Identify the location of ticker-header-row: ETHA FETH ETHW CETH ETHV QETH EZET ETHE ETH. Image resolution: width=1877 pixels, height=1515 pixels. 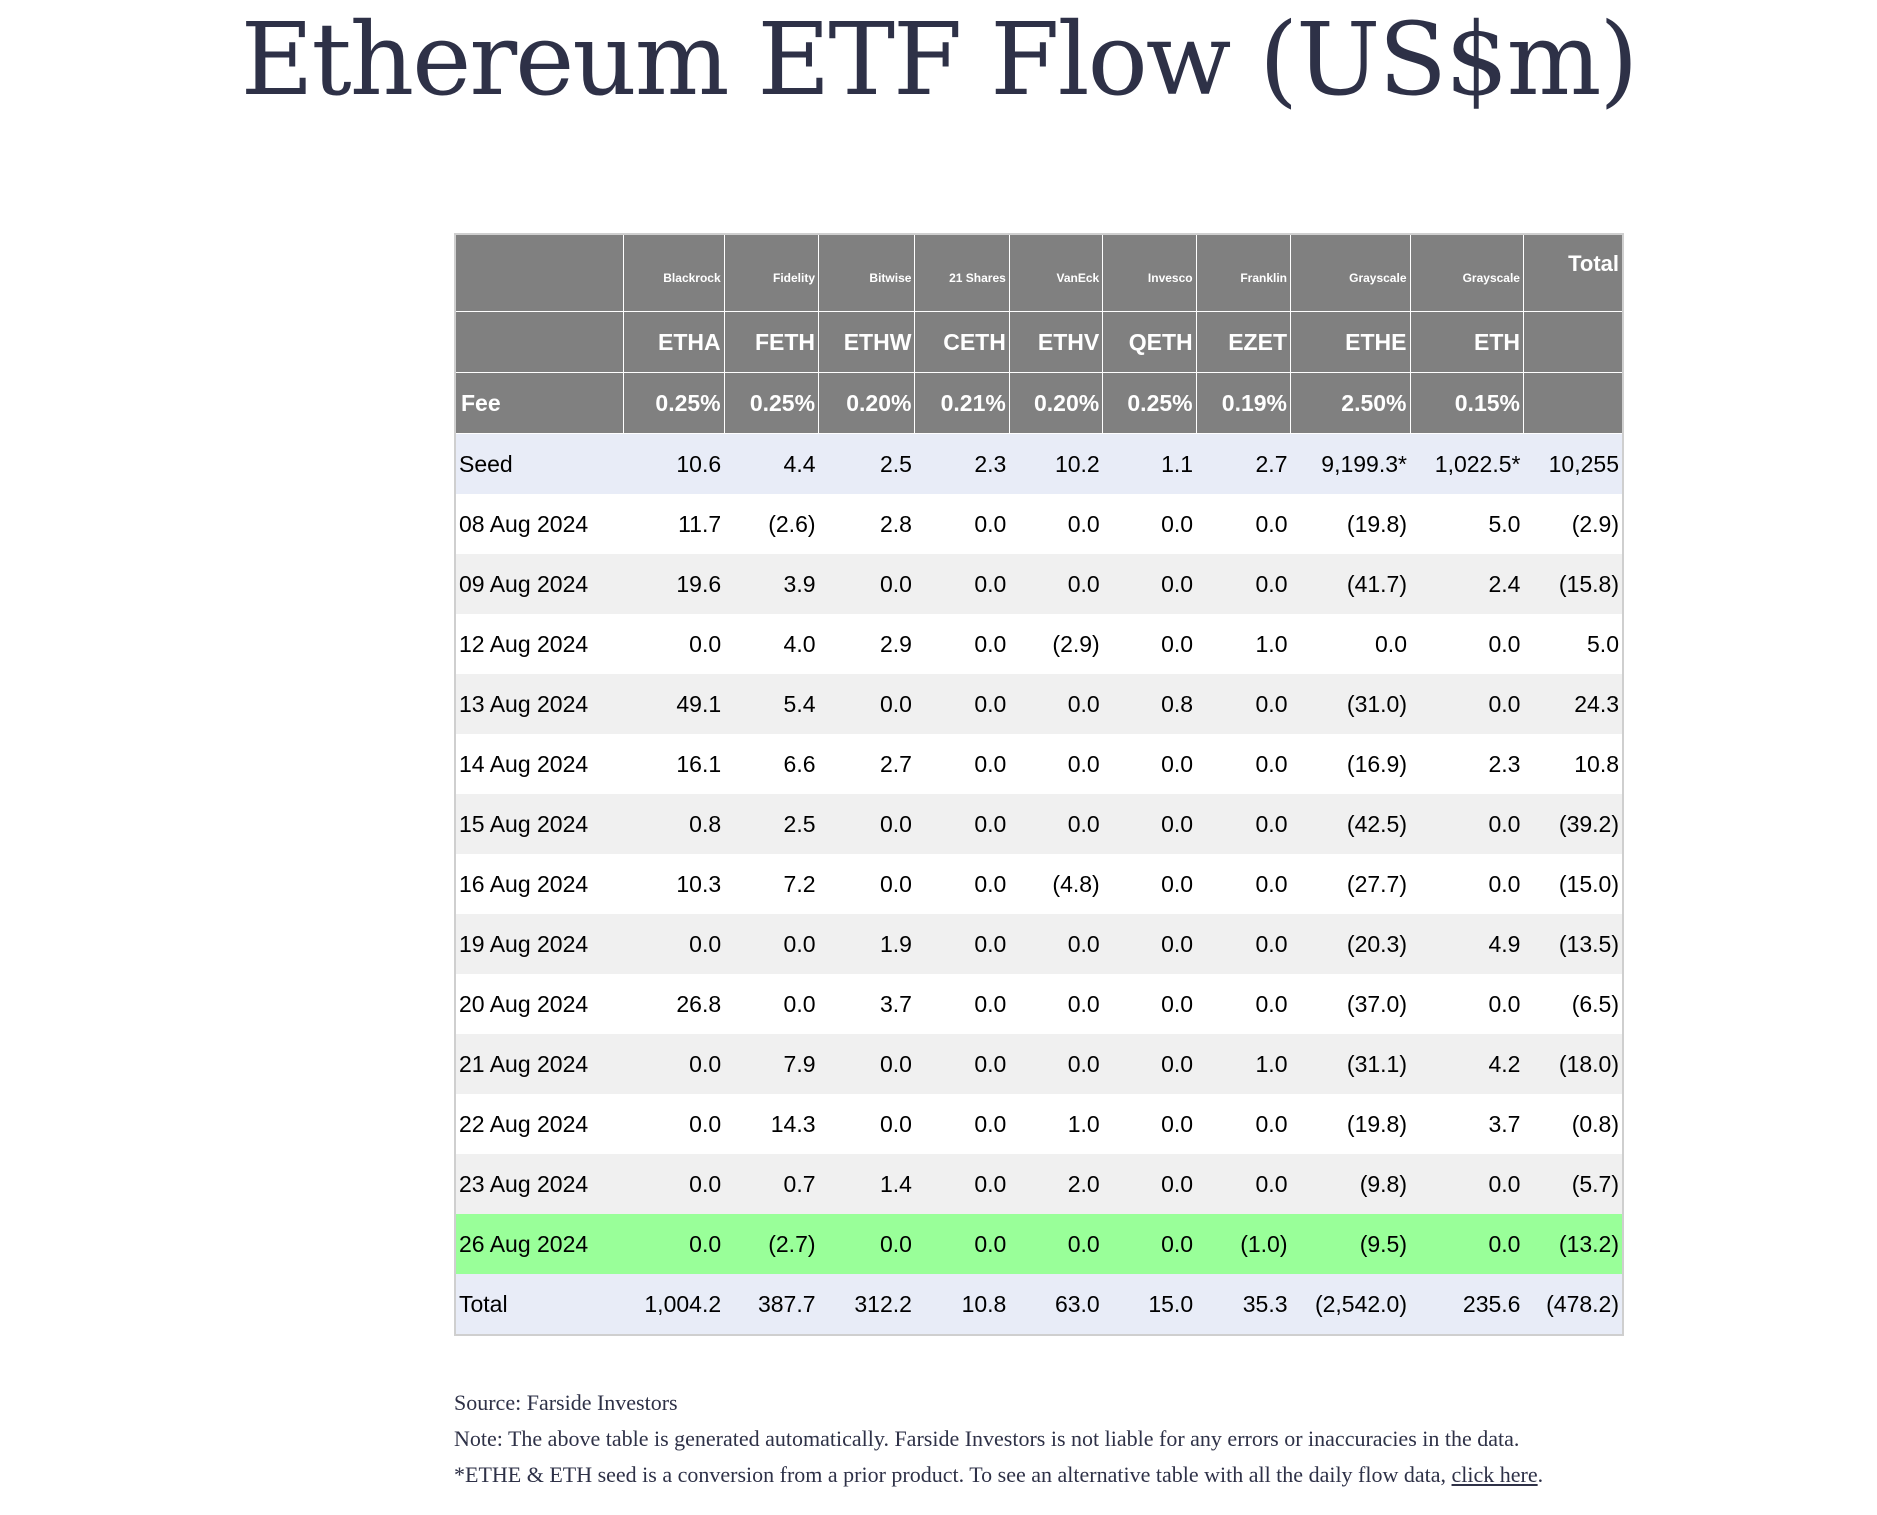
(1039, 342).